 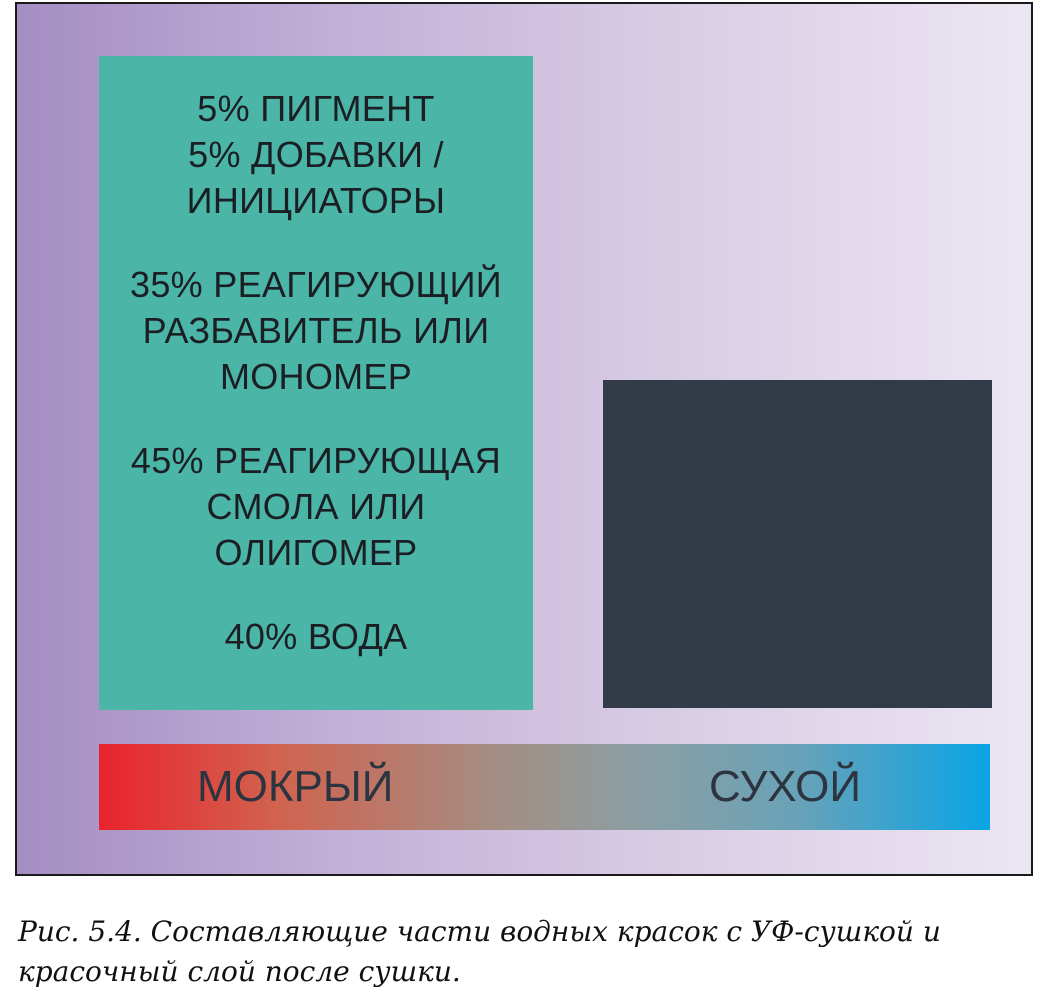 What do you see at coordinates (544, 787) in the screenshot?
I see `wet-to-dry-gradient-bar: МОКРЫЙ СУХОЙ` at bounding box center [544, 787].